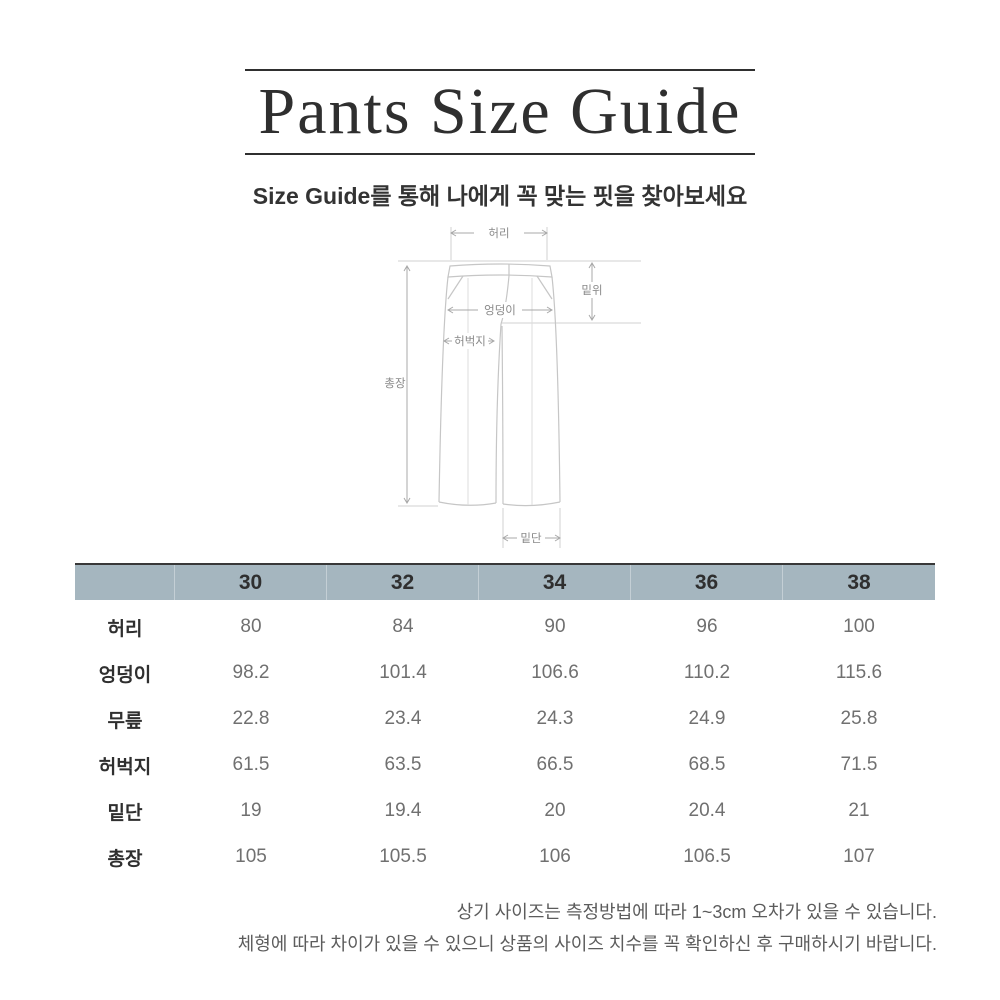  I want to click on table-row: 엉덩이 98.2 101.4 106.6 110.2 115.6, so click(505, 673).